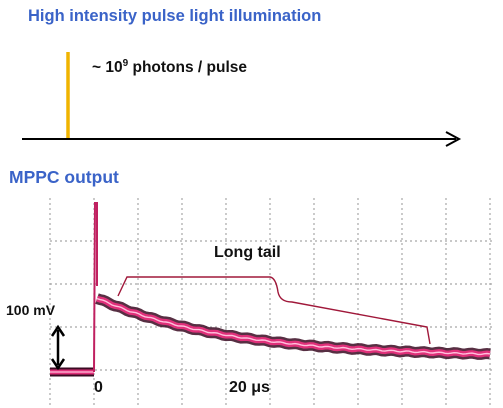  What do you see at coordinates (58, 347) in the screenshot?
I see `scale-bar-arrow` at bounding box center [58, 347].